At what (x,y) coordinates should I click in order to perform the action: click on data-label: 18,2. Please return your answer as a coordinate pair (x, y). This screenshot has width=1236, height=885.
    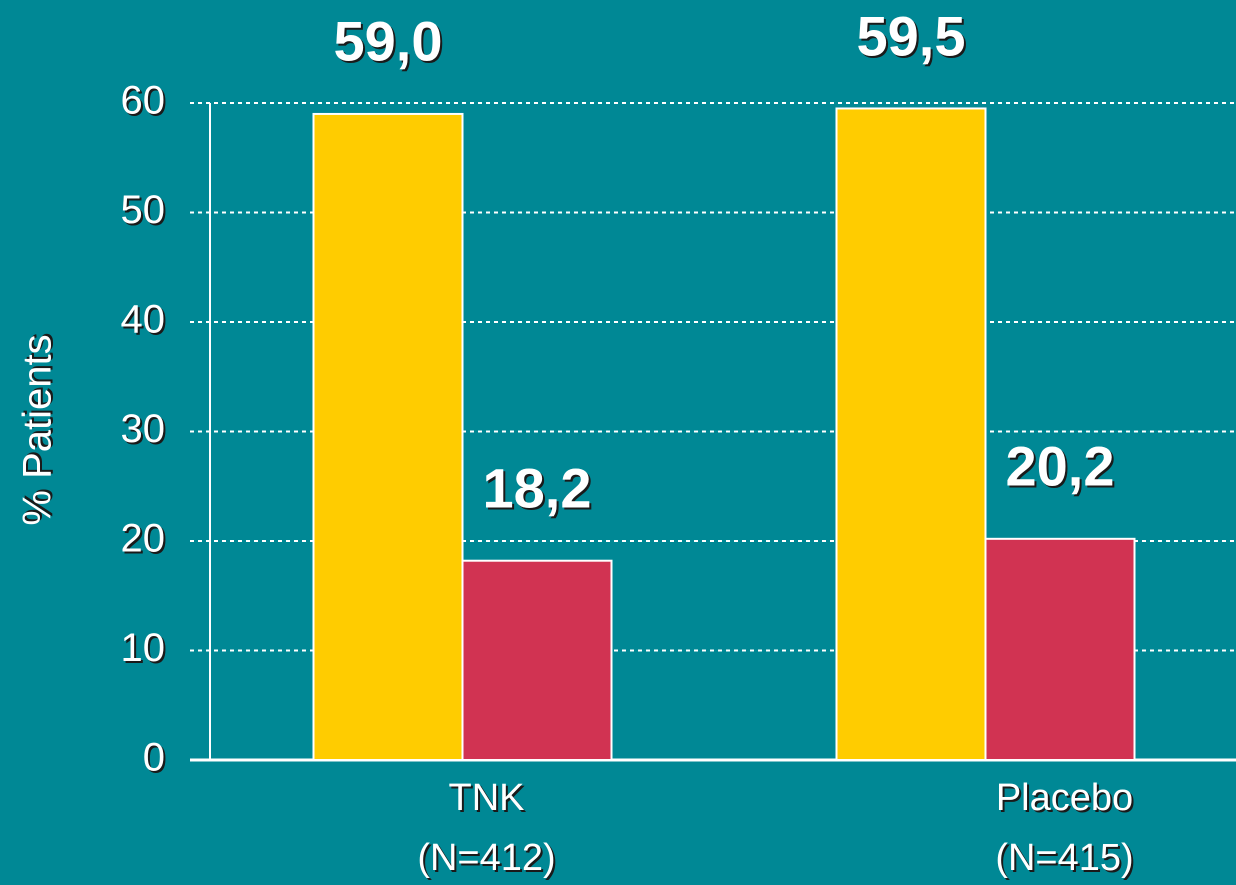
    Looking at the image, I should click on (537, 488).